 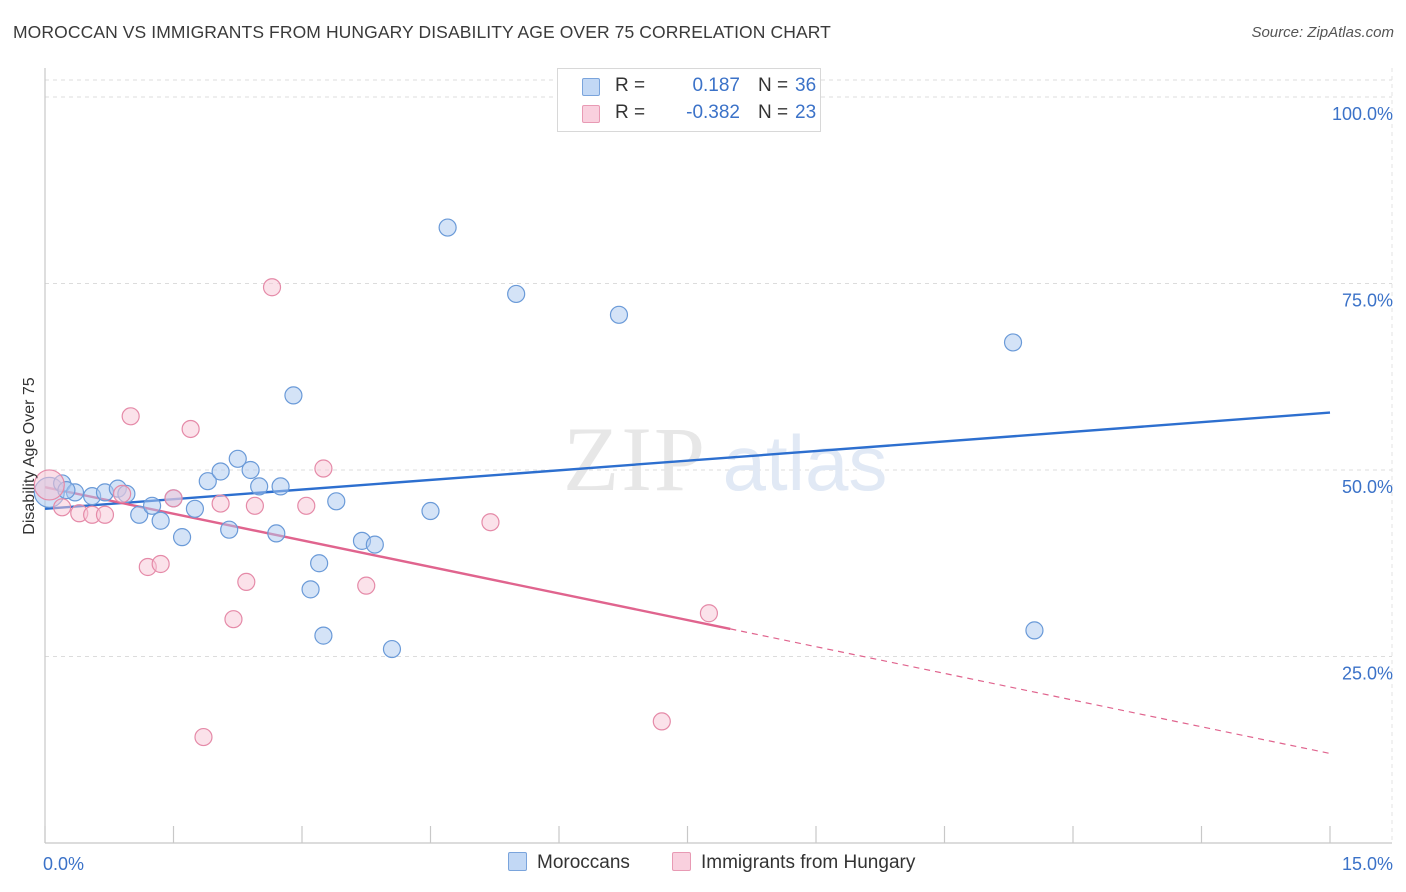 I want to click on bottom-legend-label-moroccans: Moroccans, so click(x=583, y=862).